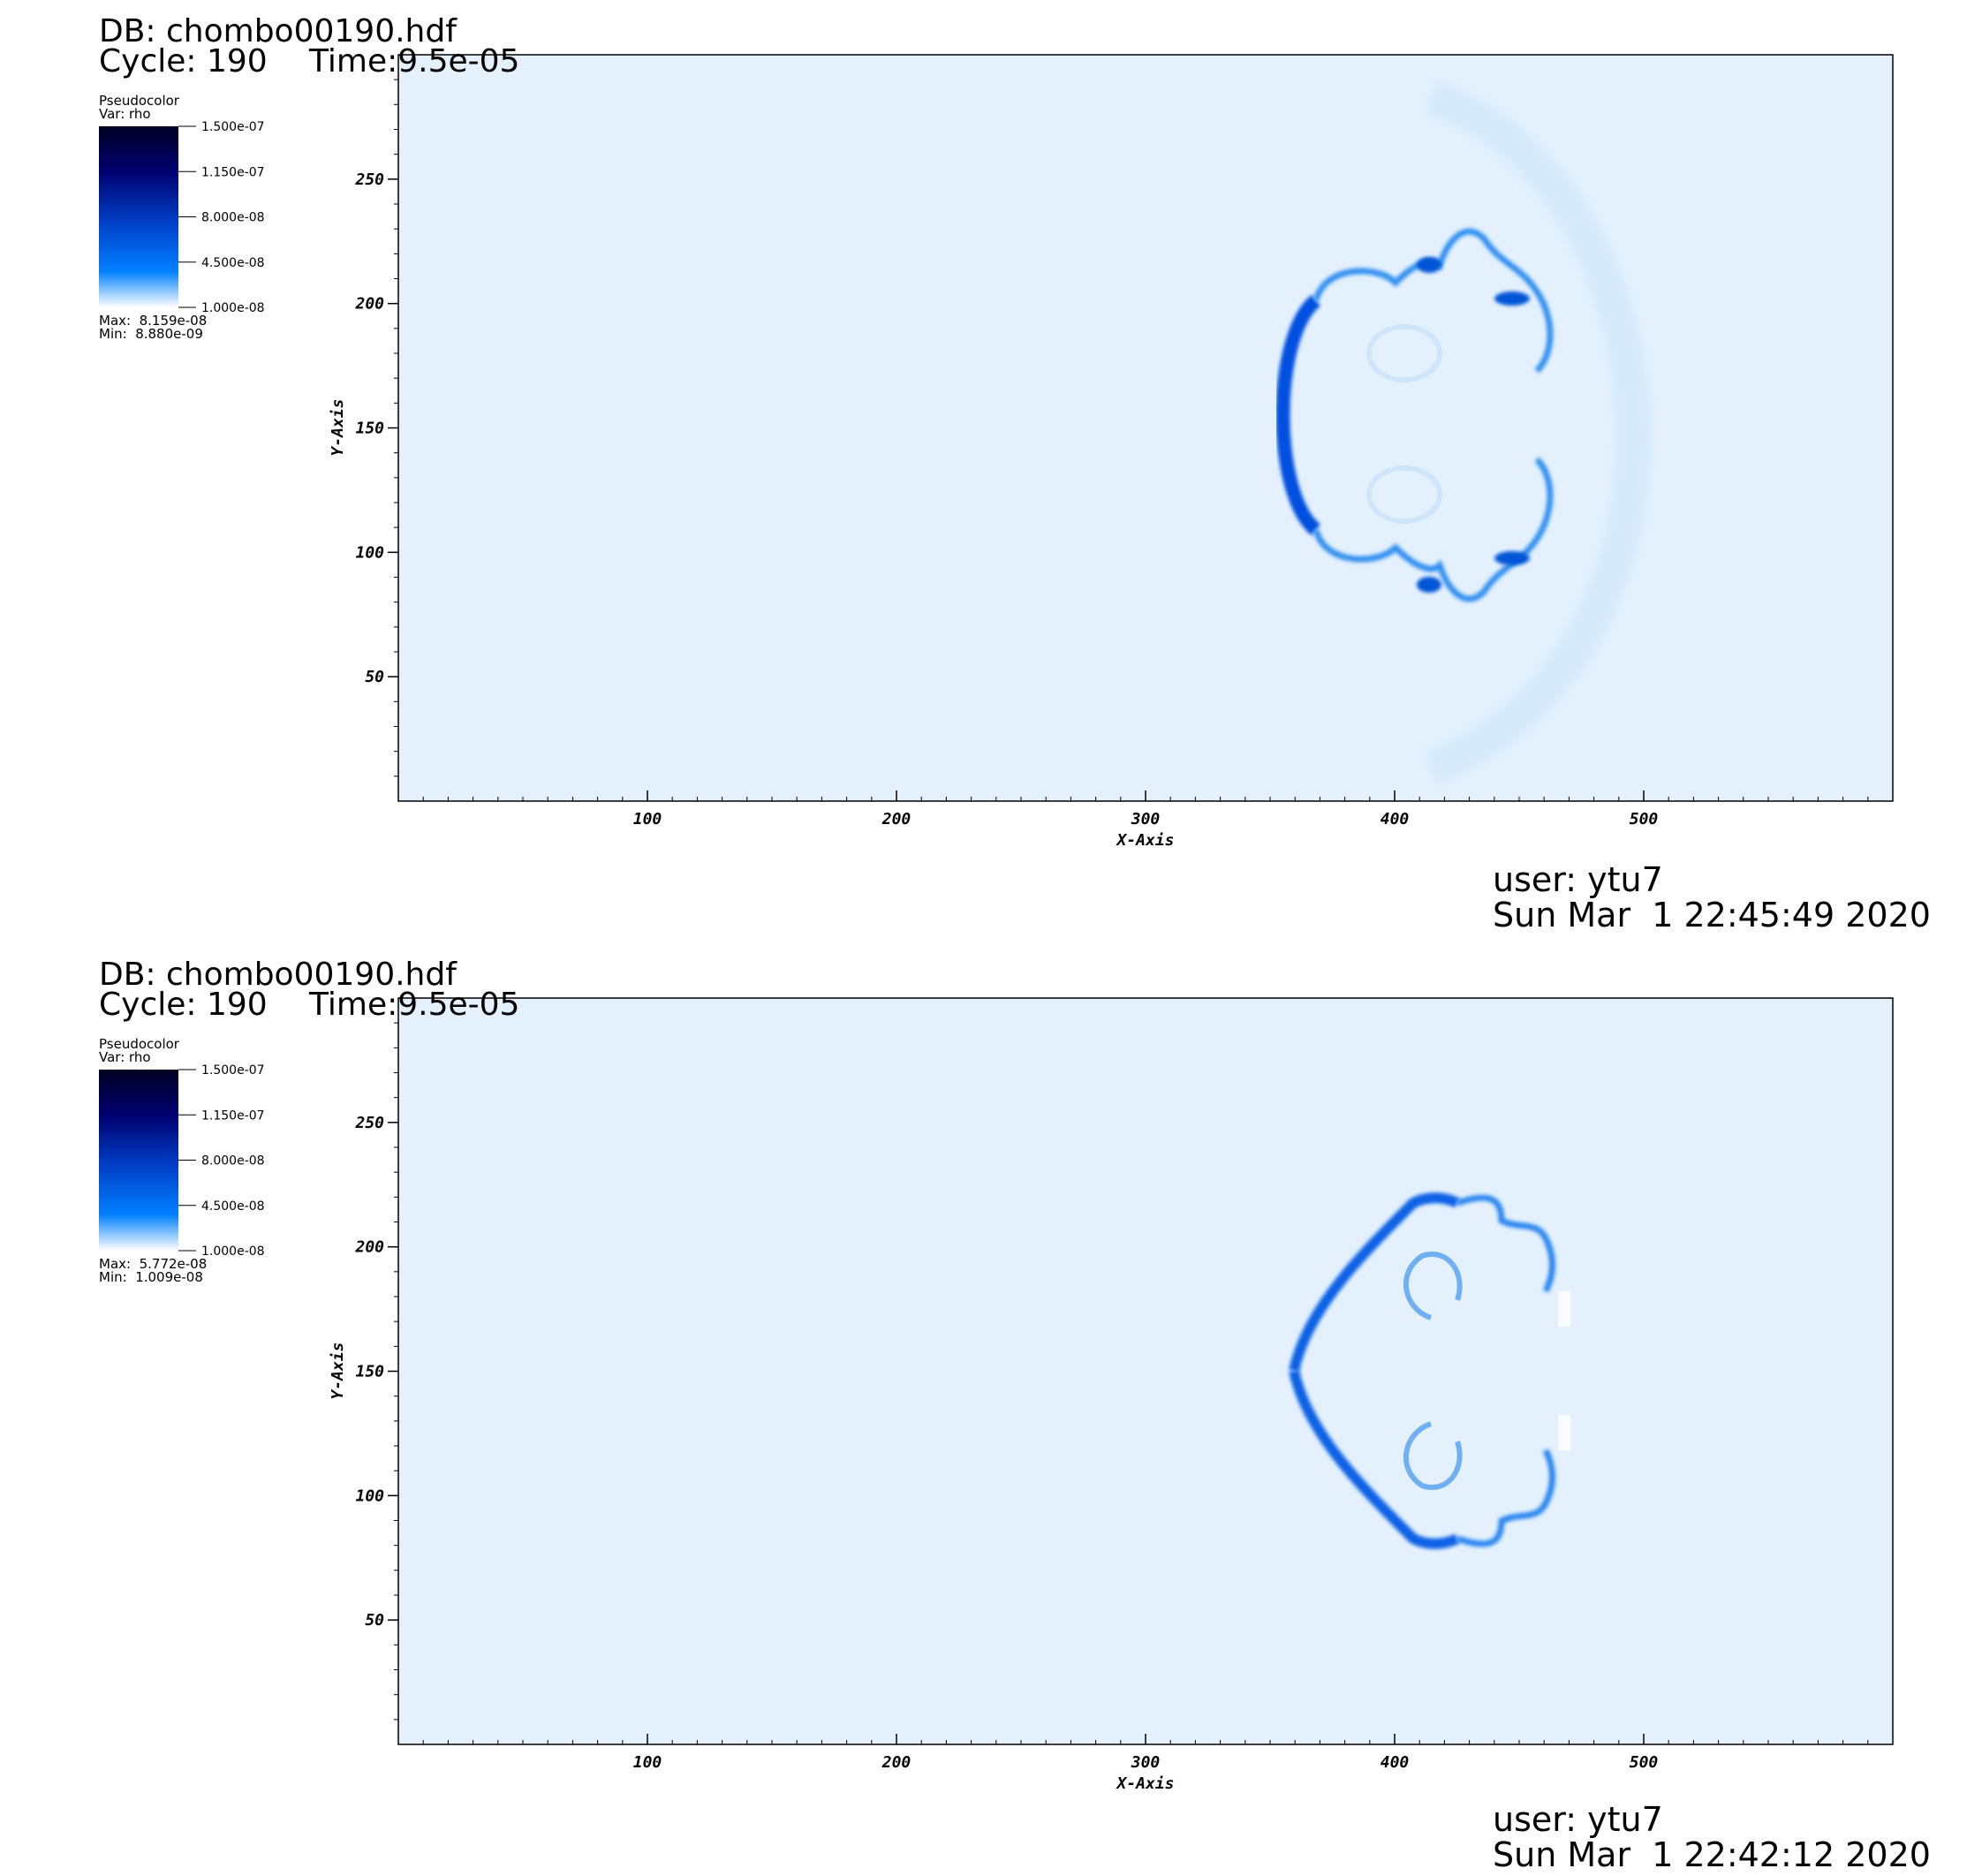 Image resolution: width=1982 pixels, height=1876 pixels. What do you see at coordinates (1375, 1282) in the screenshot?
I see `density-shock-front-upper` at bounding box center [1375, 1282].